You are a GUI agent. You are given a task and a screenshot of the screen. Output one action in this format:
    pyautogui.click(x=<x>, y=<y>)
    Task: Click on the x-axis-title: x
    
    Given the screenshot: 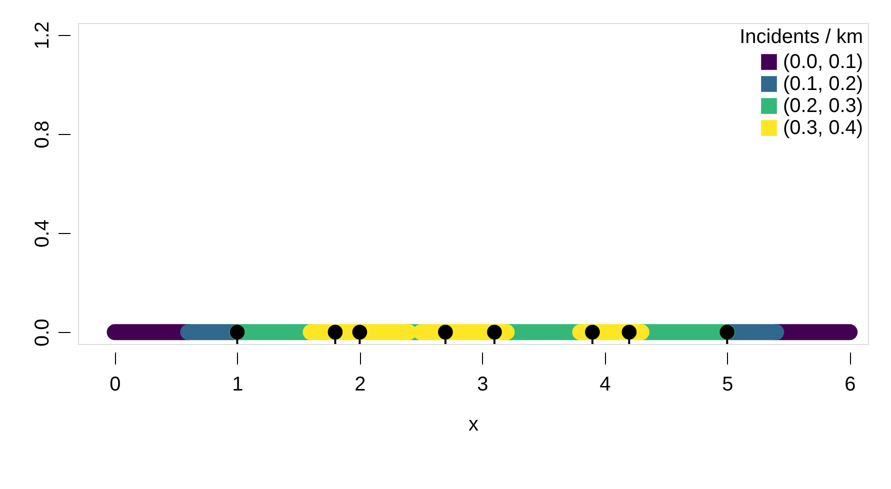 What is the action you would take?
    pyautogui.click(x=473, y=425)
    